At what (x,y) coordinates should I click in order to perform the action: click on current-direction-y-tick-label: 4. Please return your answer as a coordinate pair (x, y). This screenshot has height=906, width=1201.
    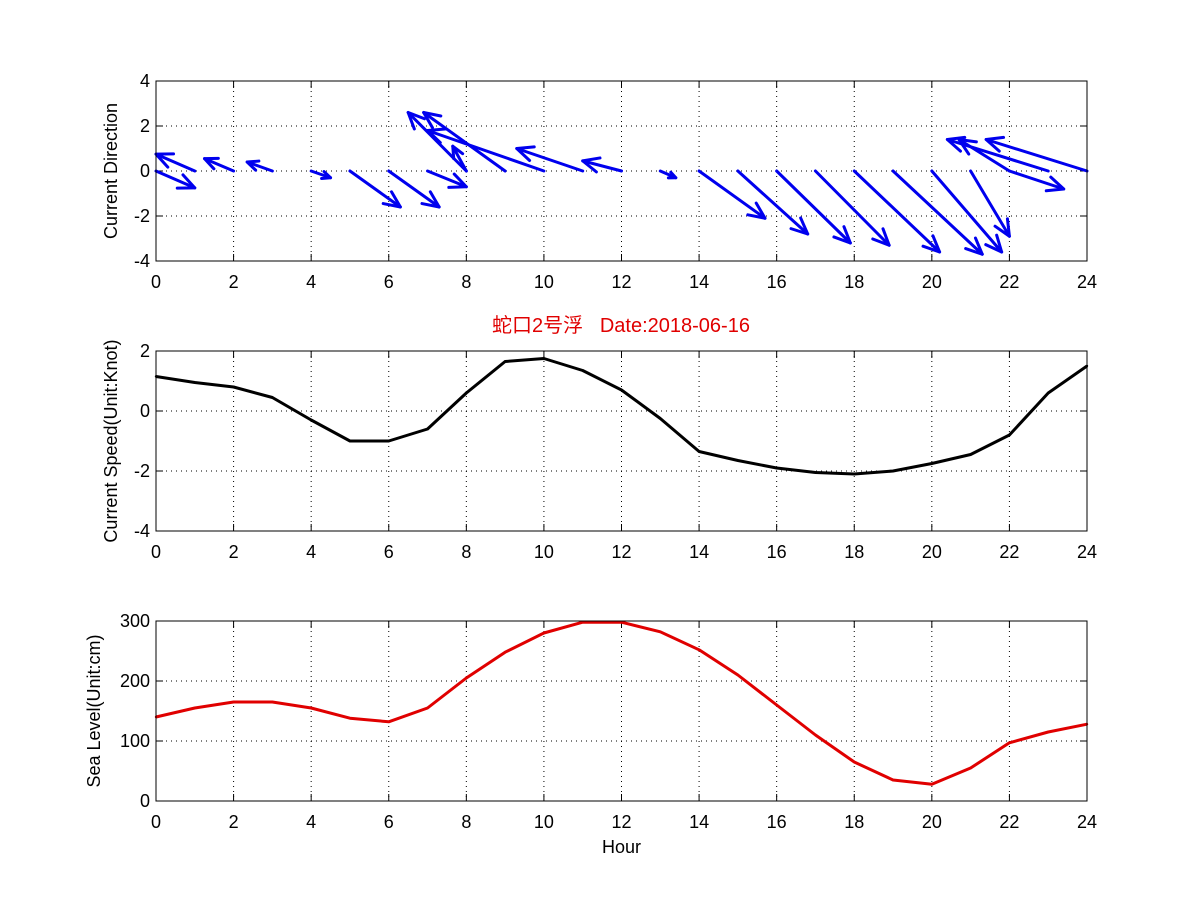
    Looking at the image, I should click on (145, 81).